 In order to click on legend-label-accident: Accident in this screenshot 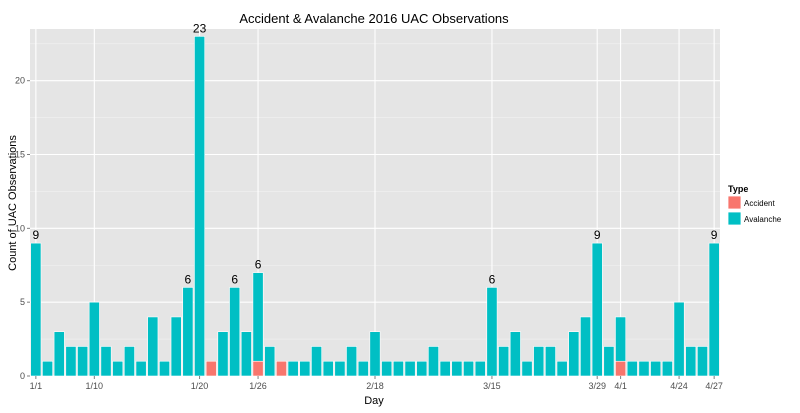, I will do `click(759, 203)`.